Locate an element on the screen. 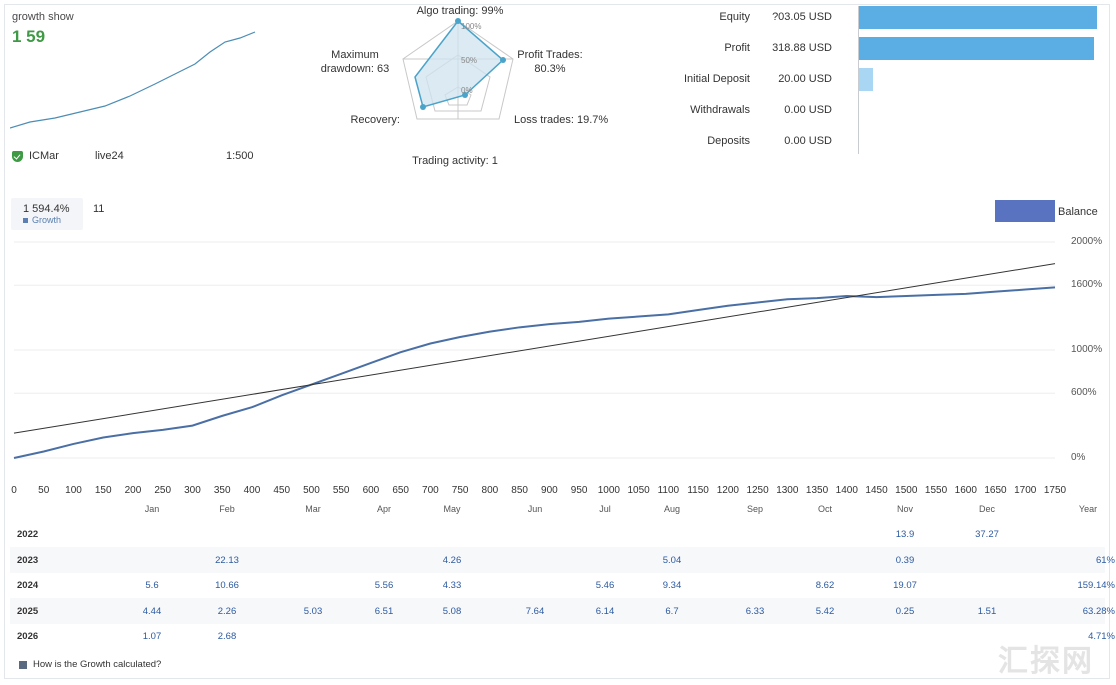 The width and height of the screenshot is (1116, 685). financial-label: Withdrawals is located at coordinates (720, 110).